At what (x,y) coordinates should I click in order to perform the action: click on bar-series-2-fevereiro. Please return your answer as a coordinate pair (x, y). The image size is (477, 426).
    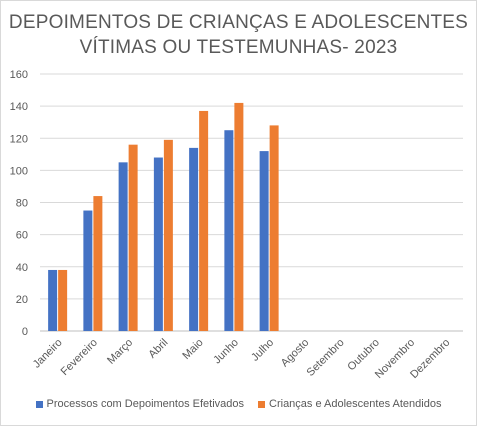
    Looking at the image, I should click on (98, 263).